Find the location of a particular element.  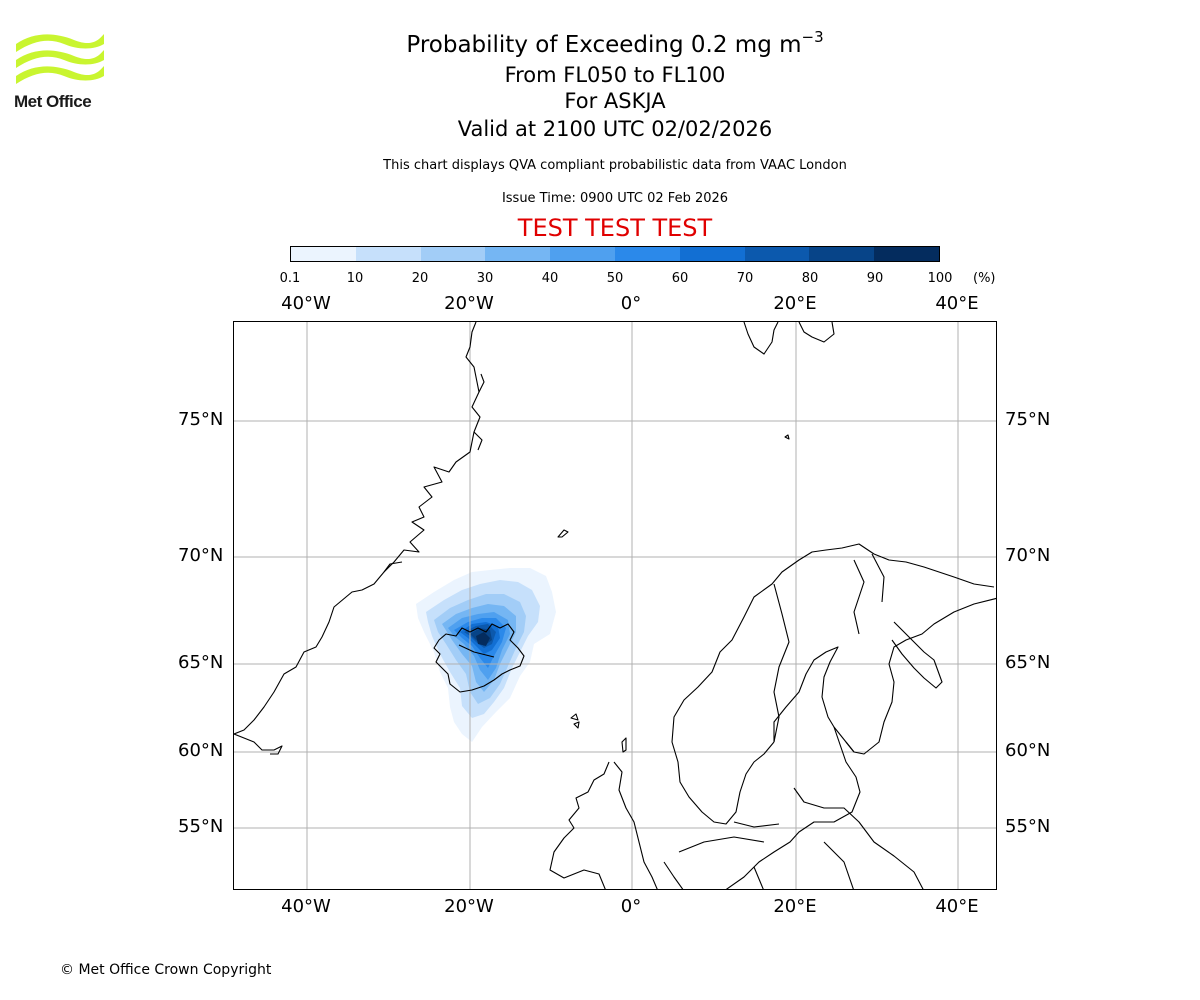

colorbar-tick-label: 30 is located at coordinates (485, 278).